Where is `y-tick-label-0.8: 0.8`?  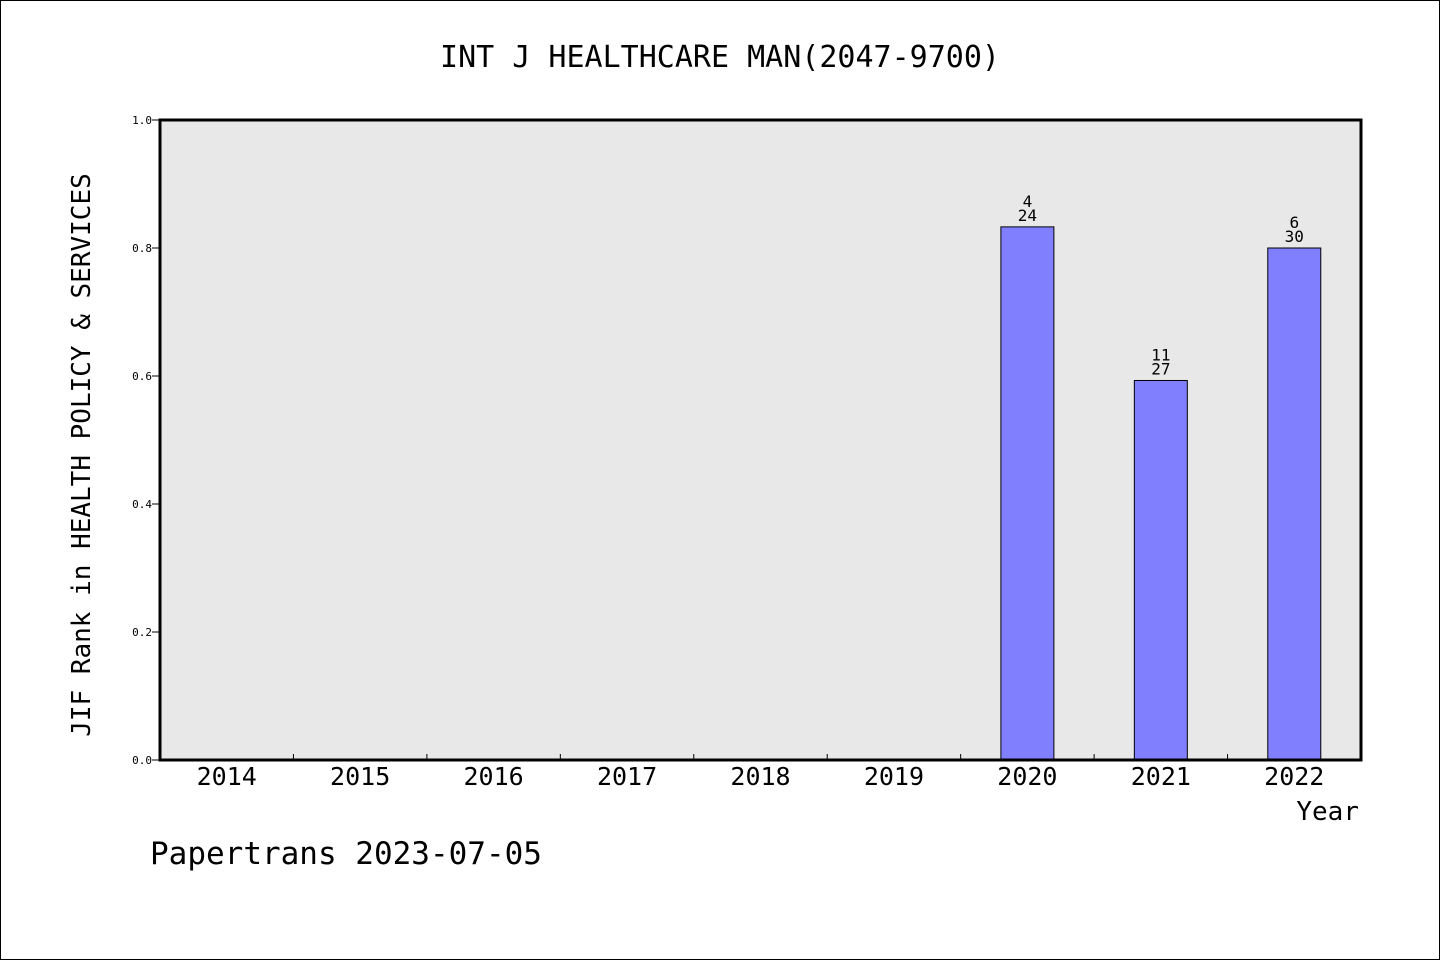 y-tick-label-0.8: 0.8 is located at coordinates (142, 248).